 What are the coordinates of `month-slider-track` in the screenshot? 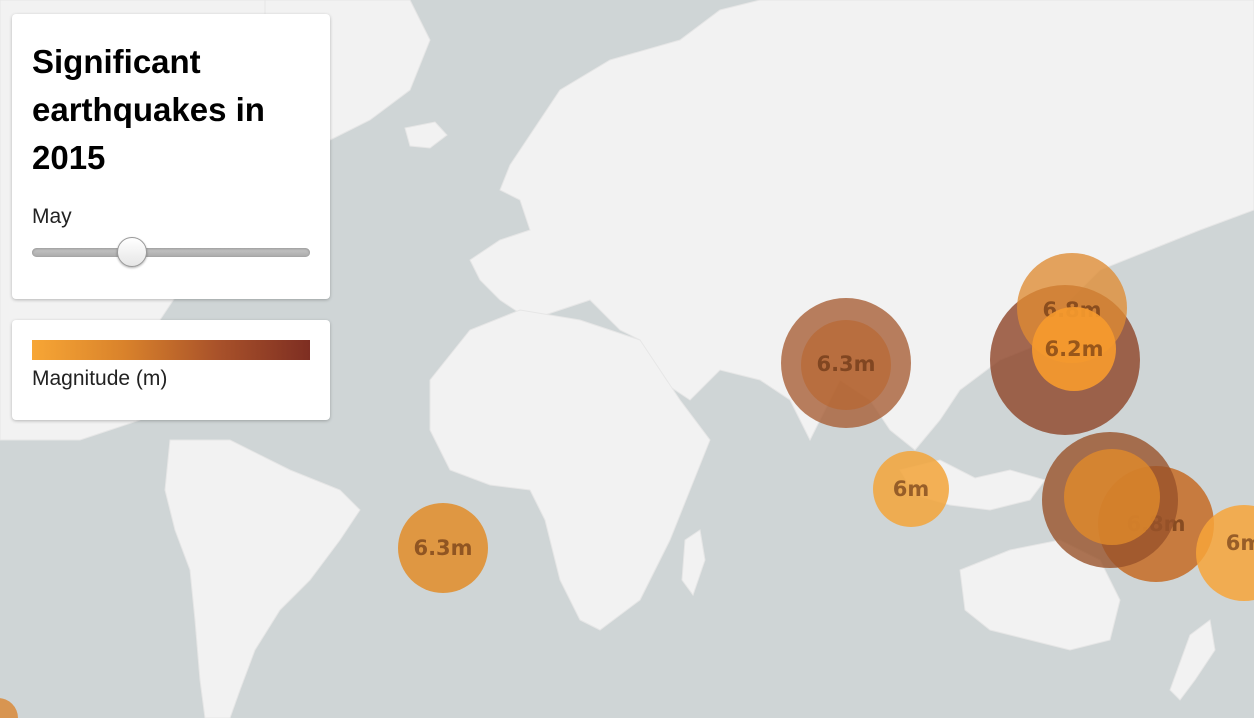 It's located at (171, 252).